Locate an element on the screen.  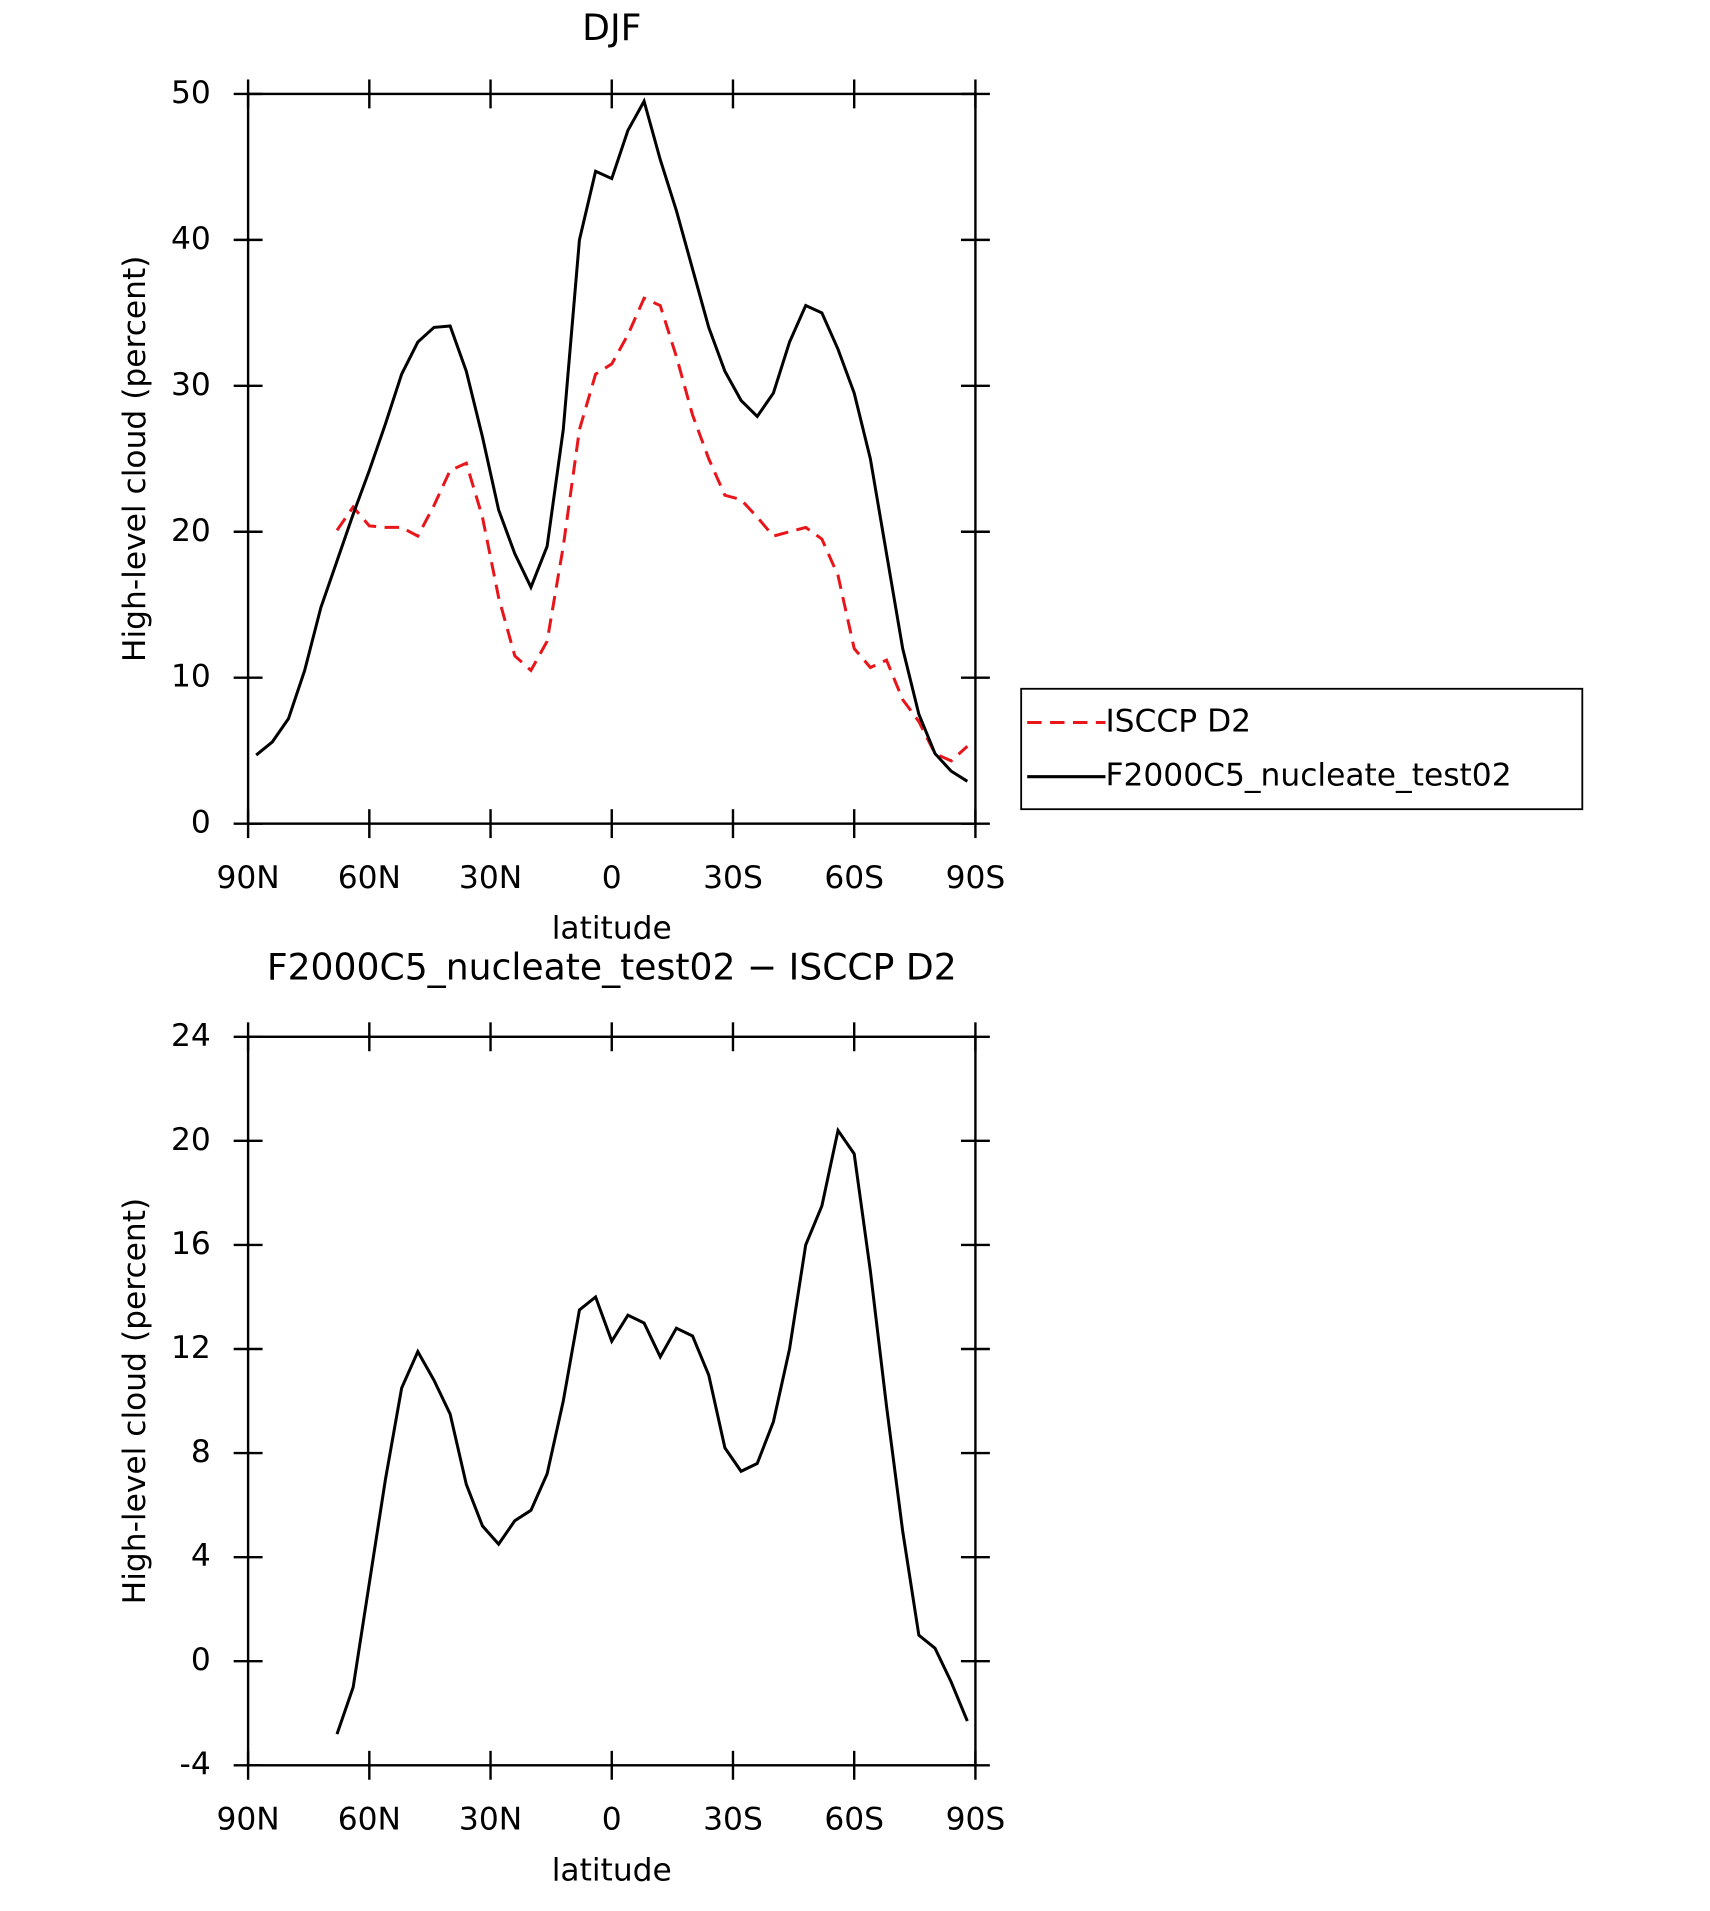
chart-title: F2000C5_nucleate_test02 − ISCCP D2 is located at coordinates (612, 966).